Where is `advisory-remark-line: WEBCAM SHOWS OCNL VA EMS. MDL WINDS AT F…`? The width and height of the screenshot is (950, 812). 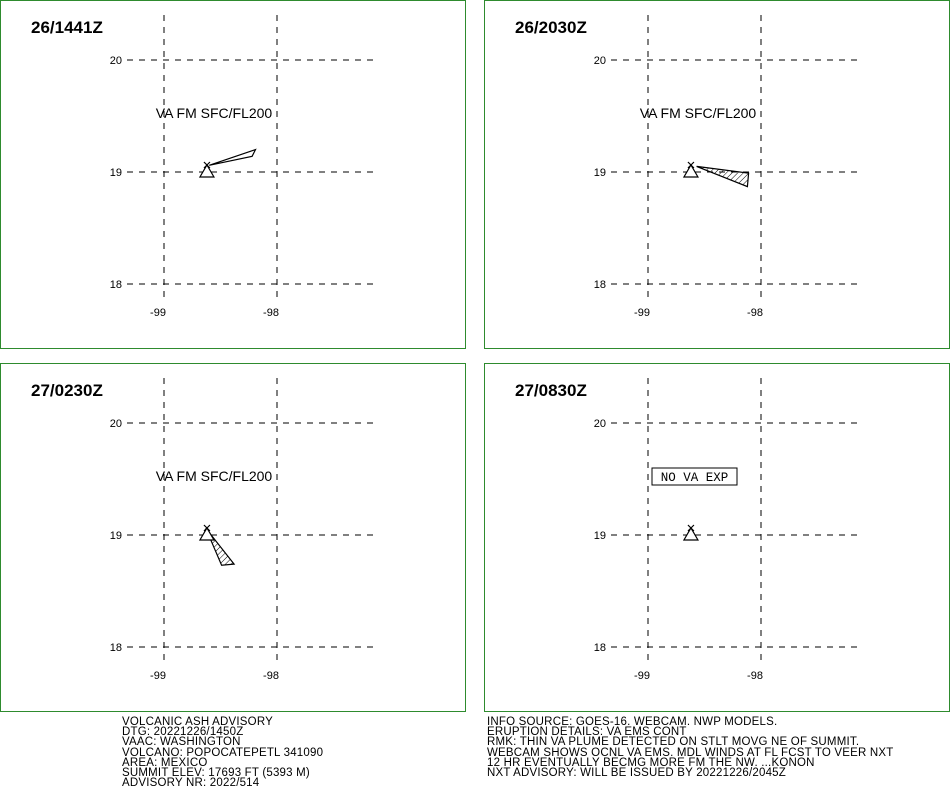 advisory-remark-line: WEBCAM SHOWS OCNL VA EMS. MDL WINDS AT F… is located at coordinates (690, 752).